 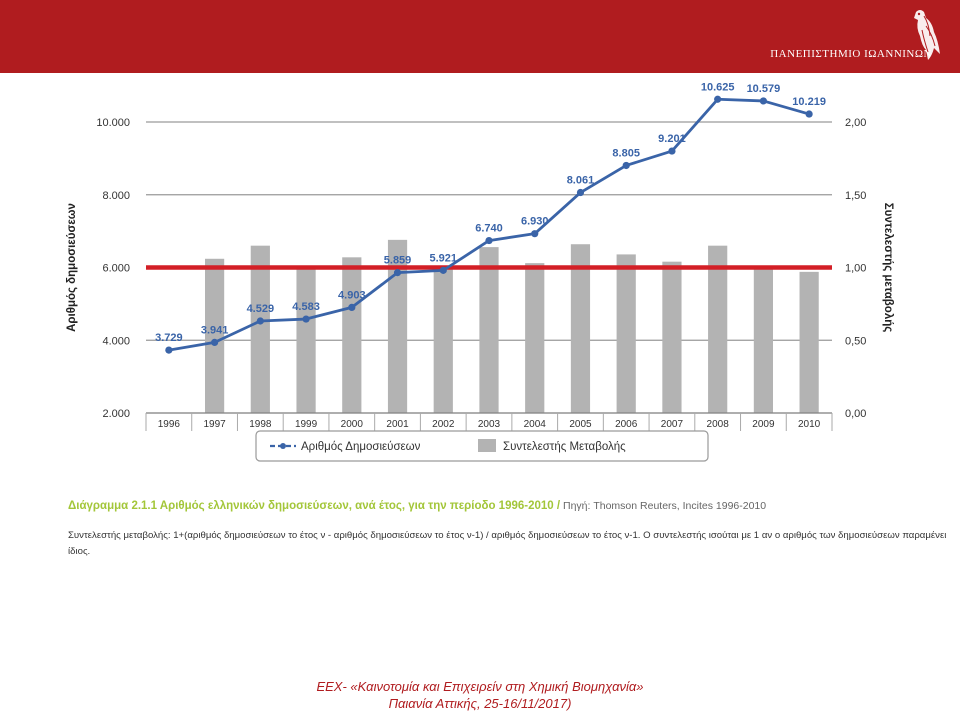 I want to click on point-1996, so click(x=169, y=350).